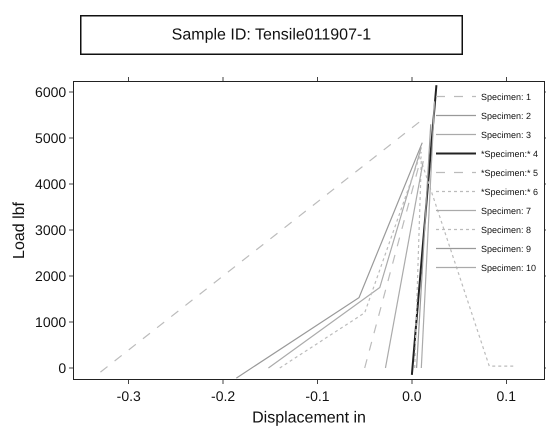 The width and height of the screenshot is (546, 441). Describe the element at coordinates (506, 211) in the screenshot. I see `legend-label: Specimen: 7` at that location.